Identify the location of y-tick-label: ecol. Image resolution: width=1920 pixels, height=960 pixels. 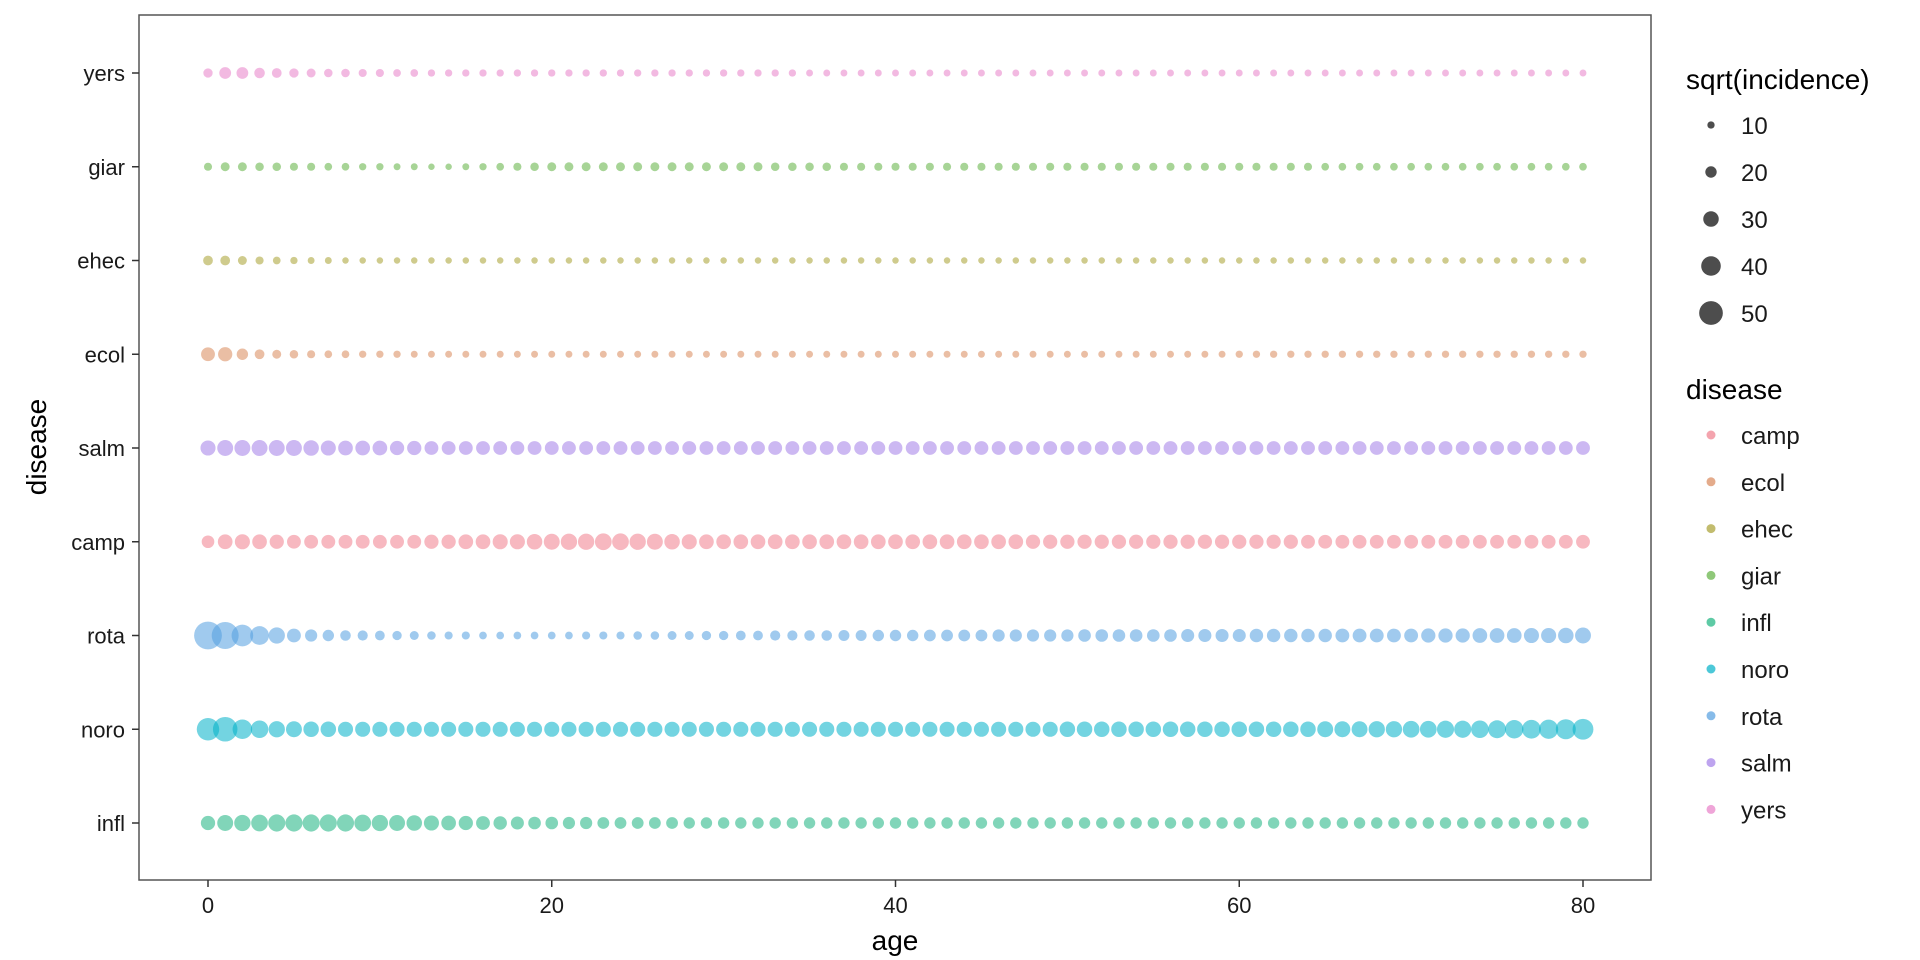
(105, 354).